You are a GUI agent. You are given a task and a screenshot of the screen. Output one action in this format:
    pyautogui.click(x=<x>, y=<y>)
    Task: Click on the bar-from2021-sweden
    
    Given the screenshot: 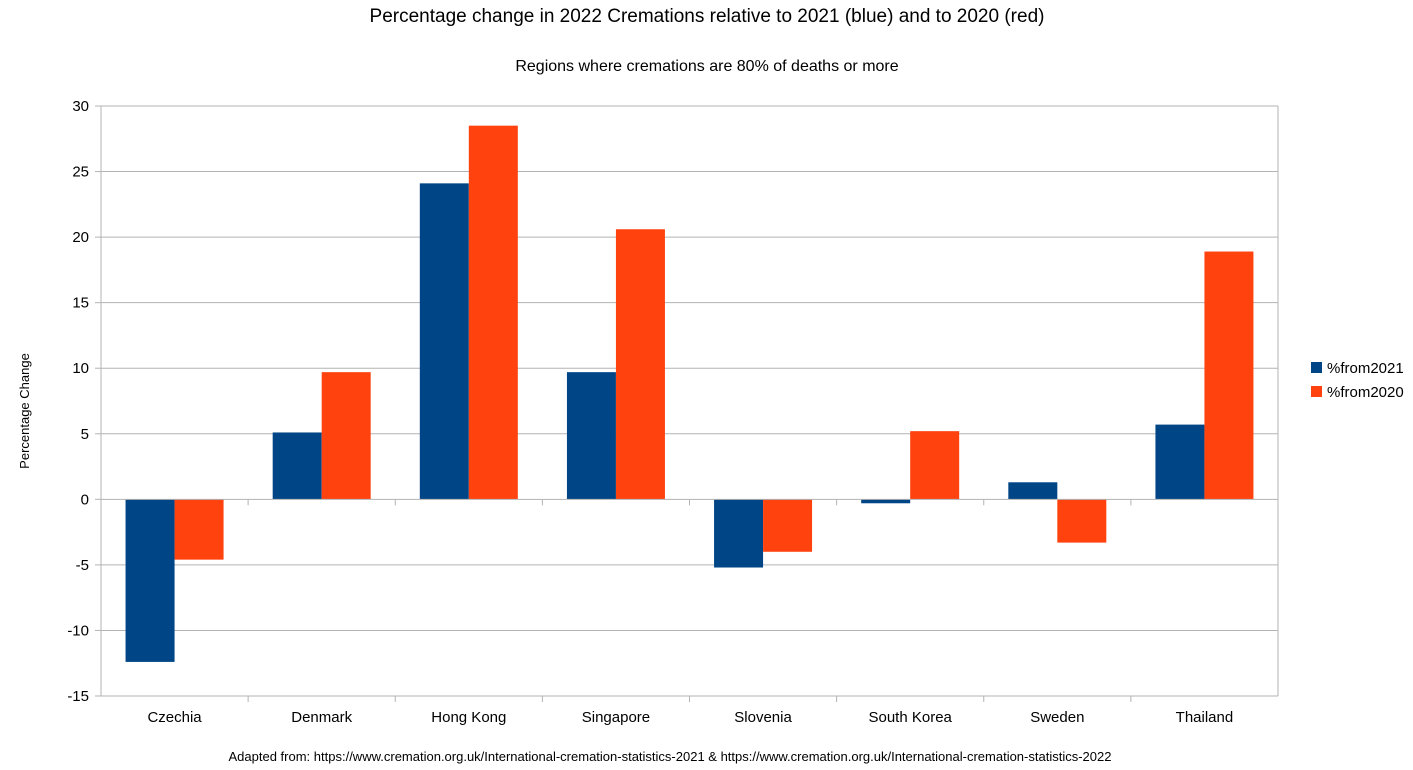 What is the action you would take?
    pyautogui.click(x=1033, y=491)
    